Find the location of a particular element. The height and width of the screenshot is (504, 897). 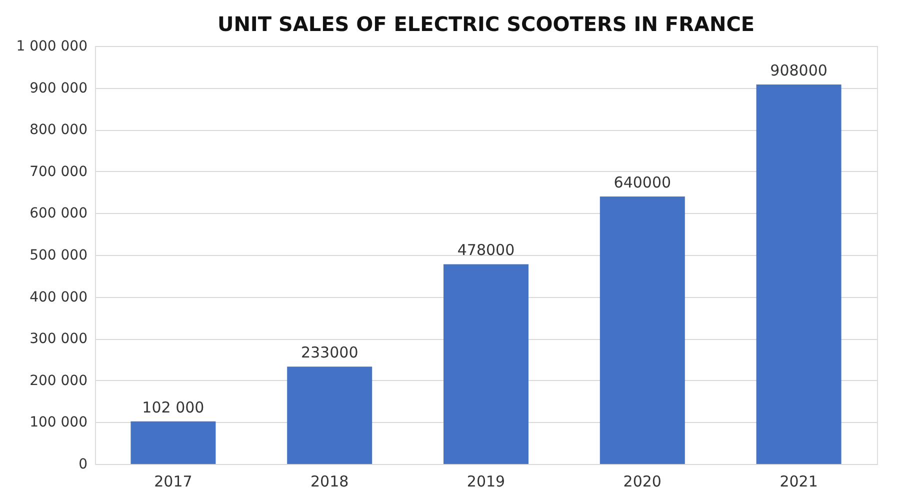

x-tick-label: 2017 is located at coordinates (173, 481).